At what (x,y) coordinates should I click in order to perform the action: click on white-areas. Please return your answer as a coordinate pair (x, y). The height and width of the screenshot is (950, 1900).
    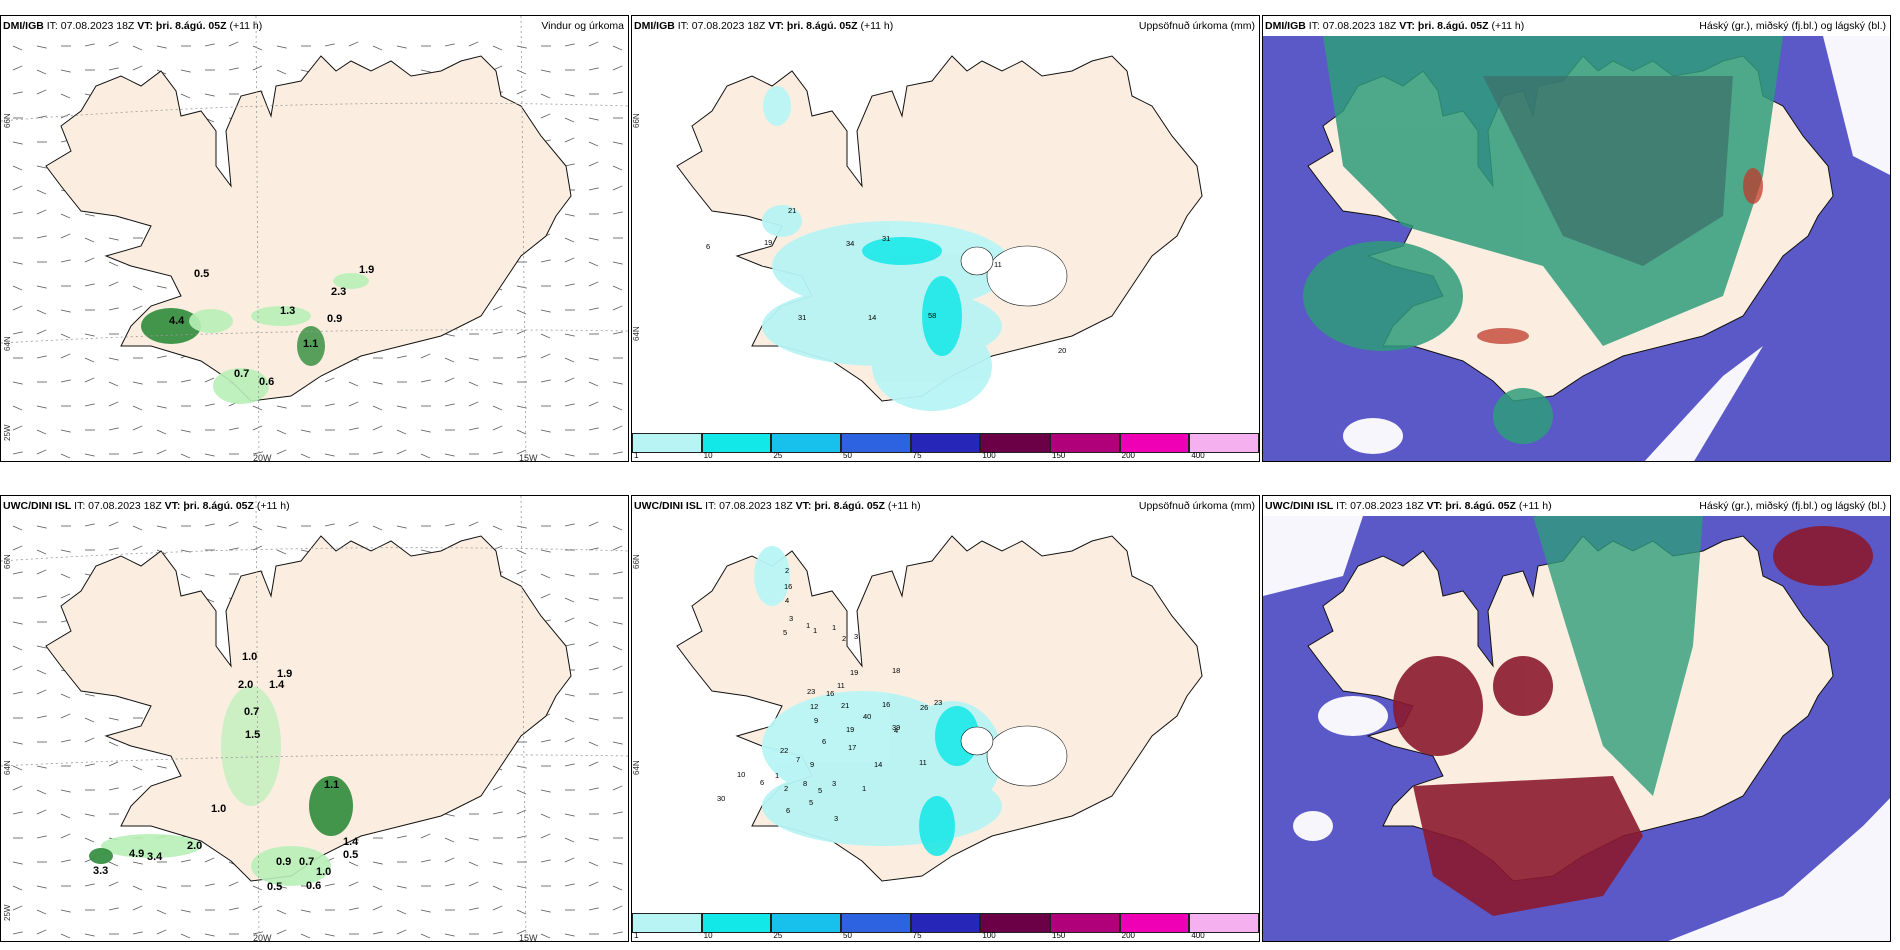
    Looking at the image, I should click on (1014, 756).